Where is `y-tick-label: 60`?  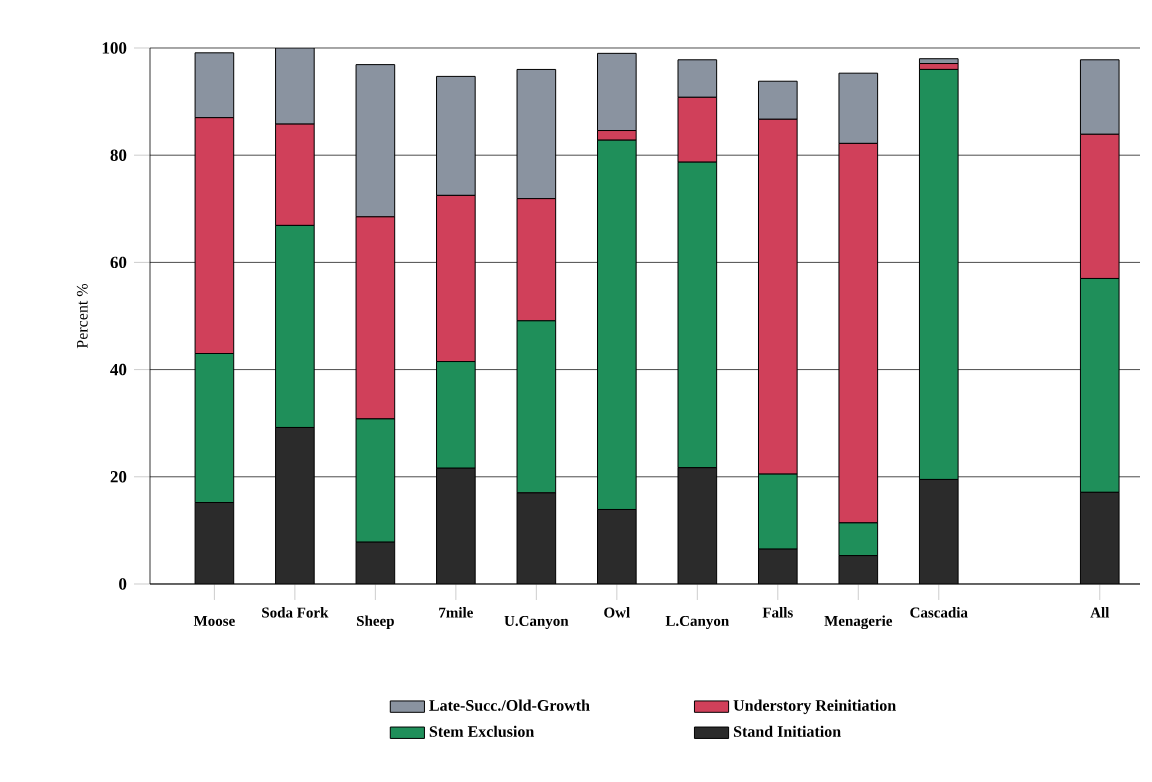 y-tick-label: 60 is located at coordinates (118, 262).